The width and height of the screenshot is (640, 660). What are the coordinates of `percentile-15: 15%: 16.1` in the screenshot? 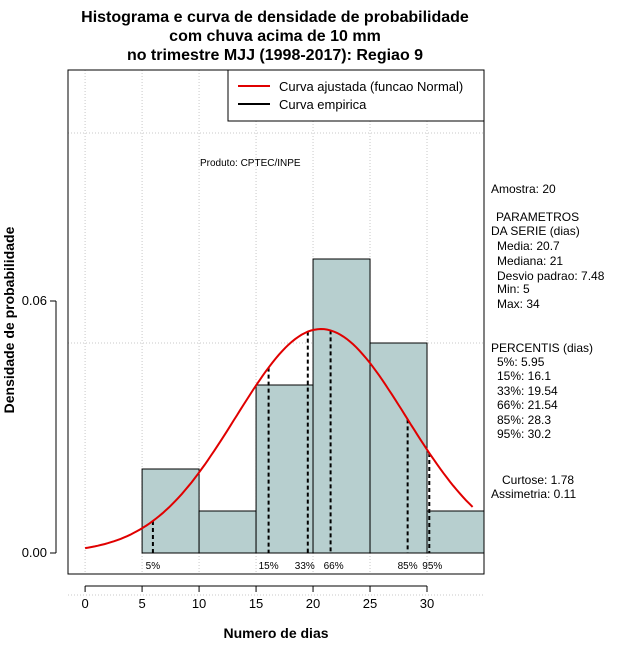 It's located at (524, 376).